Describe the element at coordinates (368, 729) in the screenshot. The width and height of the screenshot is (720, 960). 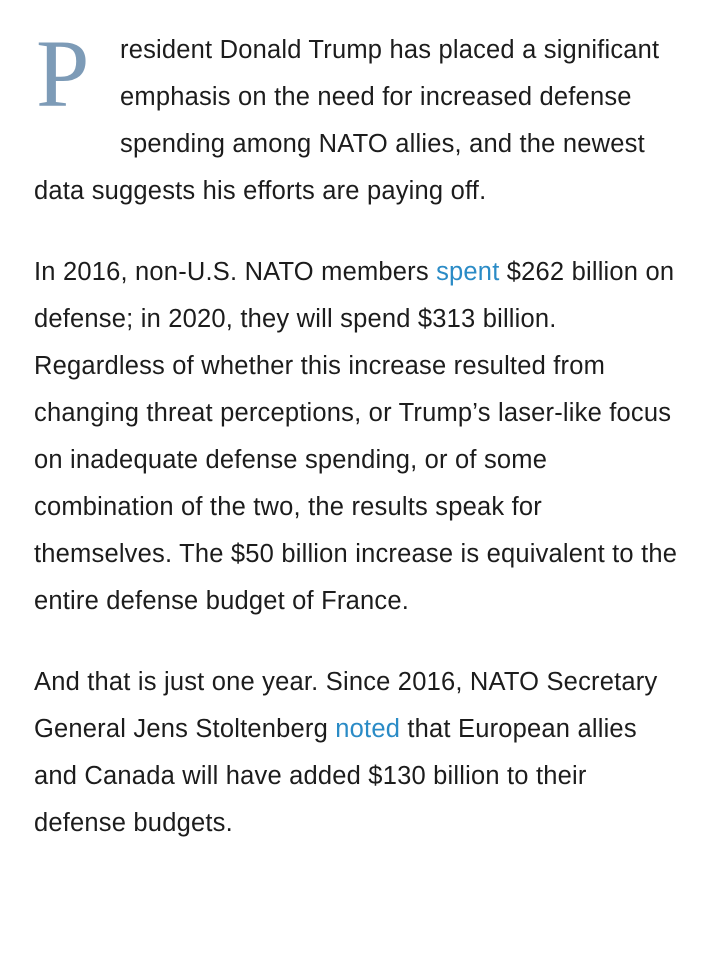
I see `noted-link: noted` at that location.